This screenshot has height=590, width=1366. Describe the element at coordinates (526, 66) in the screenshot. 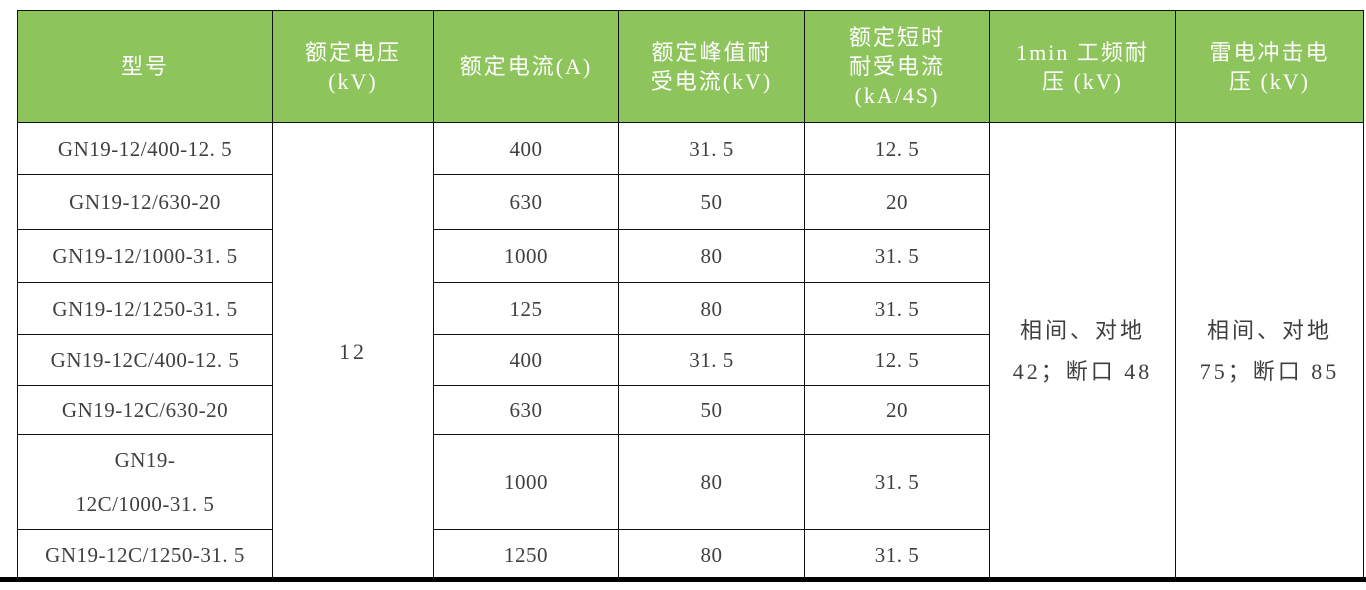

I see `header-rated-current: 额定电流(A)` at that location.